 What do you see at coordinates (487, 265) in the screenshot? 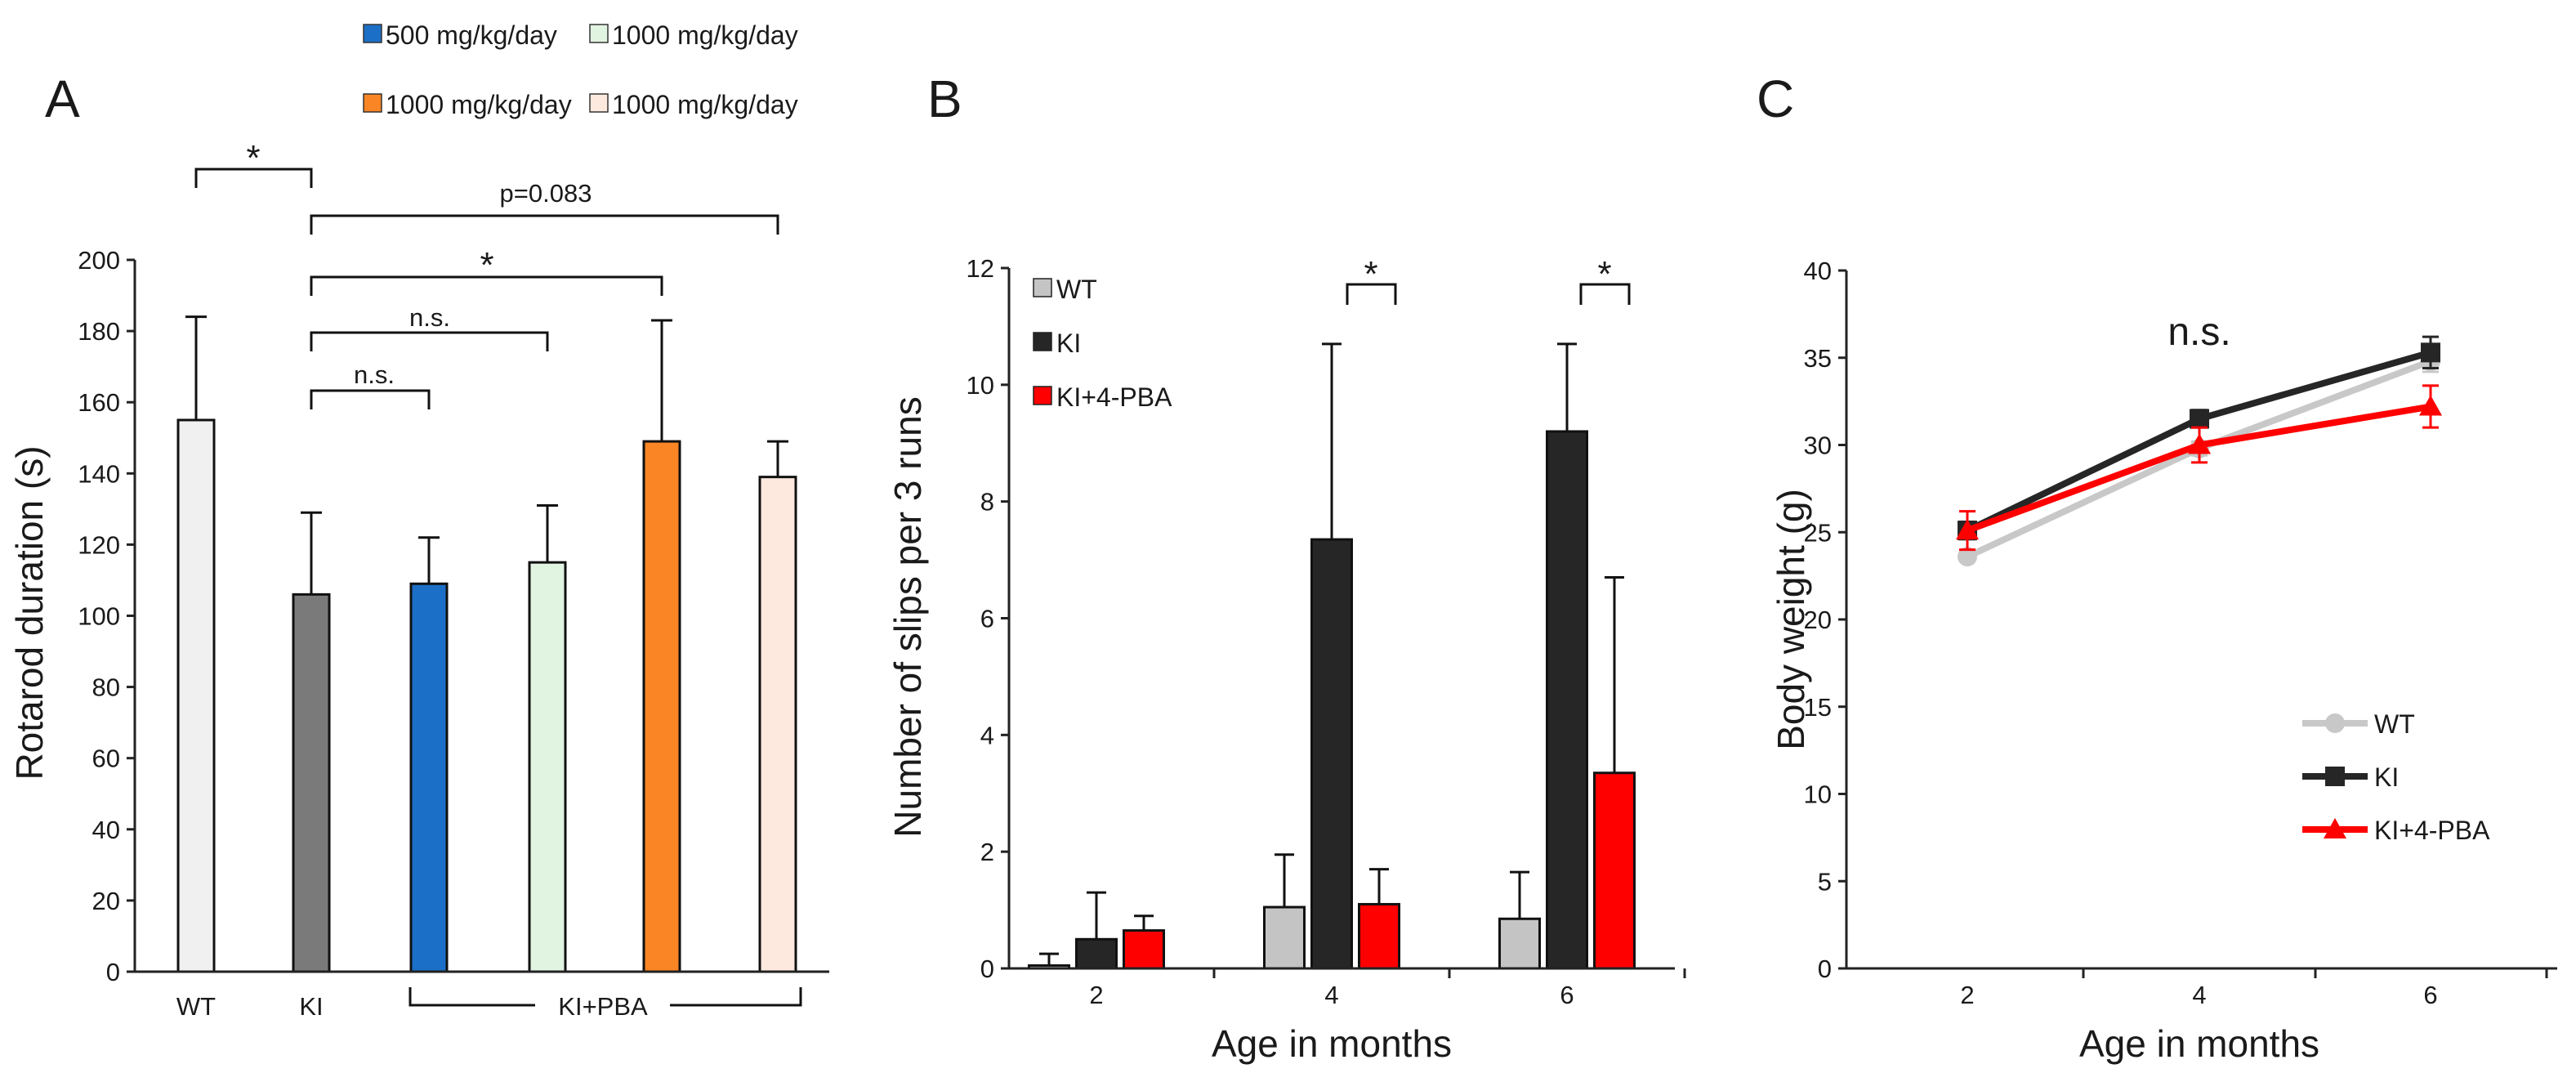
I see `sig-label-ki-pba4: *` at bounding box center [487, 265].